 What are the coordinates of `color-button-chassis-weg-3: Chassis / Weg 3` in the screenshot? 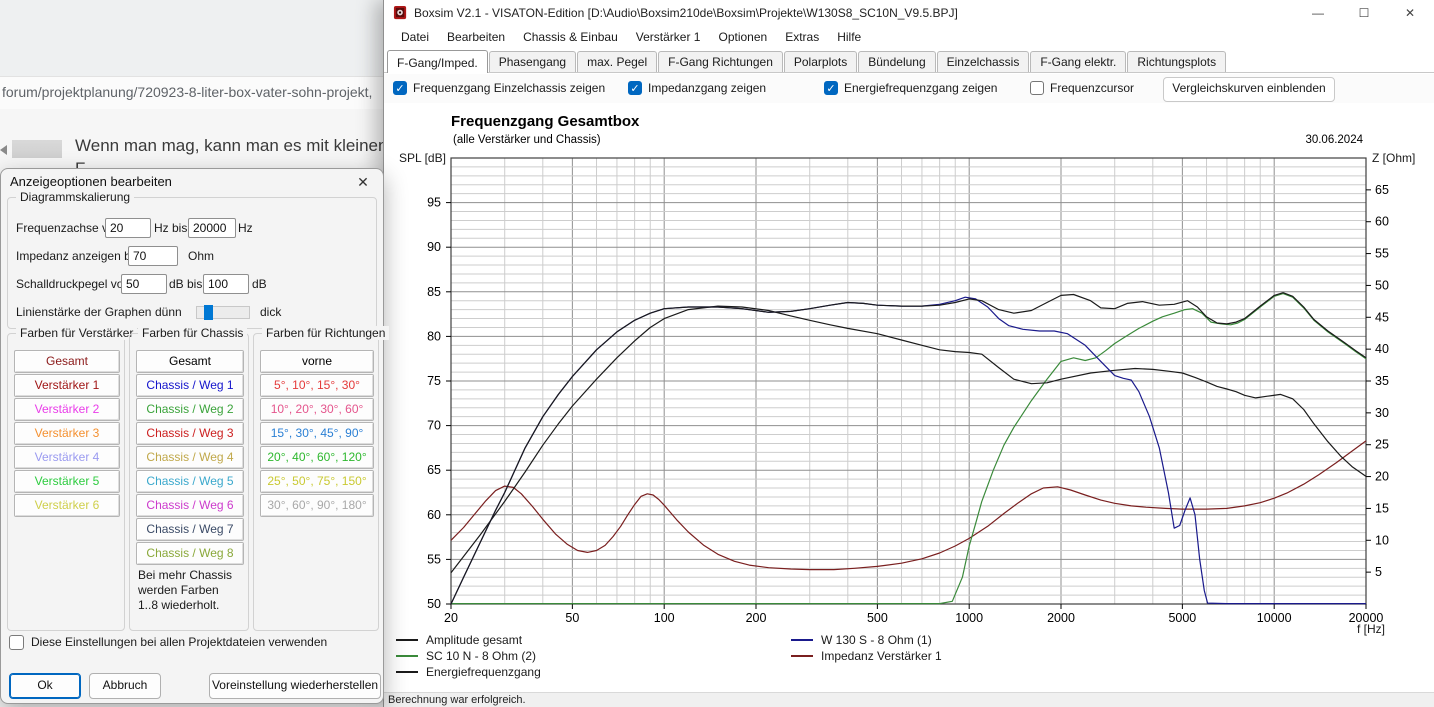 It's located at (190, 433).